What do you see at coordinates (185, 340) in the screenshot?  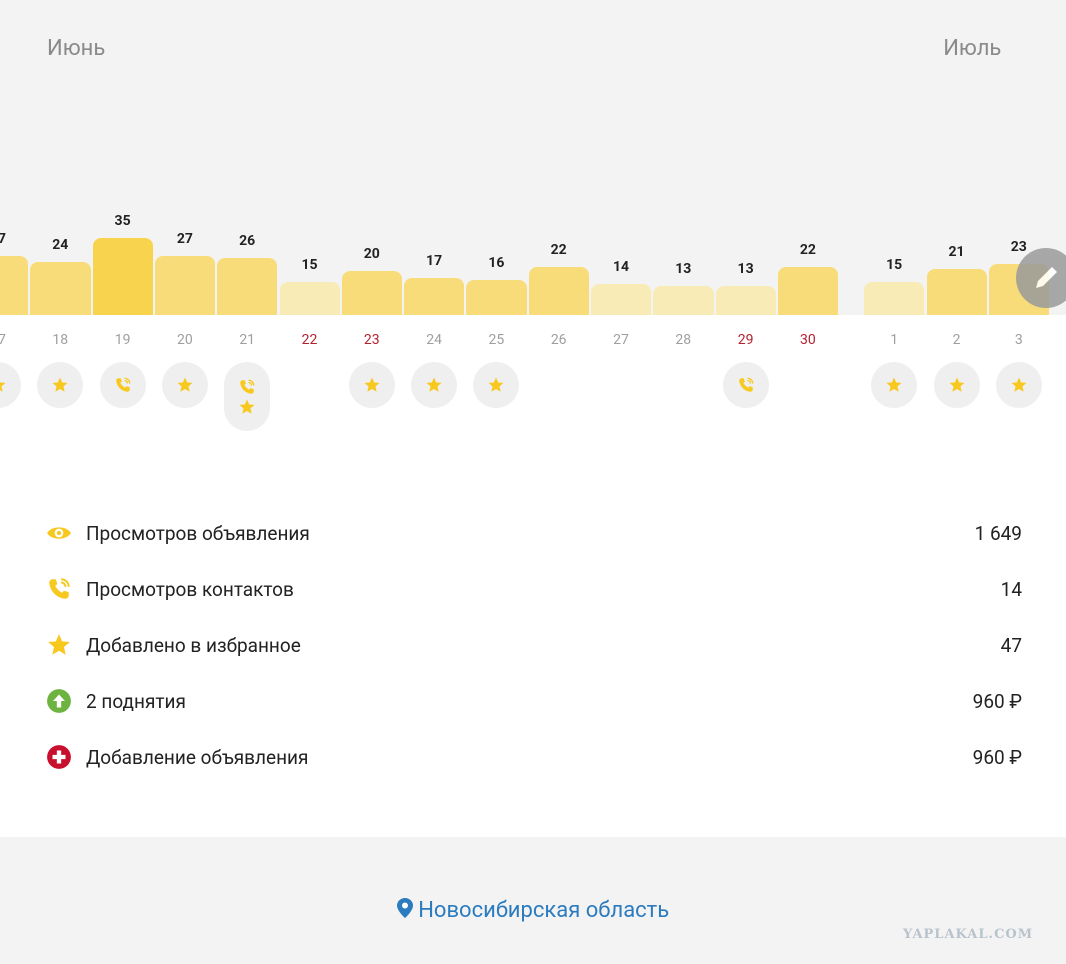 I see `day-label: 20` at bounding box center [185, 340].